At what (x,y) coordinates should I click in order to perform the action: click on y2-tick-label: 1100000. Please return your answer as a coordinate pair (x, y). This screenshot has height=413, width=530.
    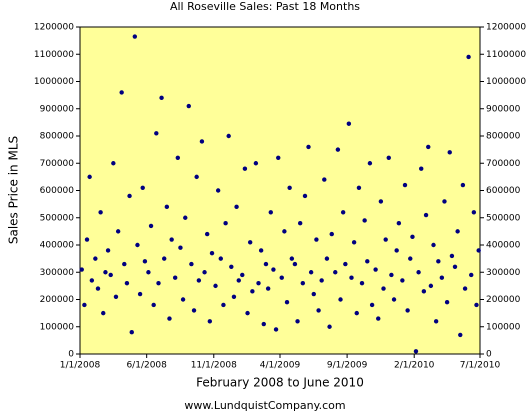
    Looking at the image, I should click on (506, 55).